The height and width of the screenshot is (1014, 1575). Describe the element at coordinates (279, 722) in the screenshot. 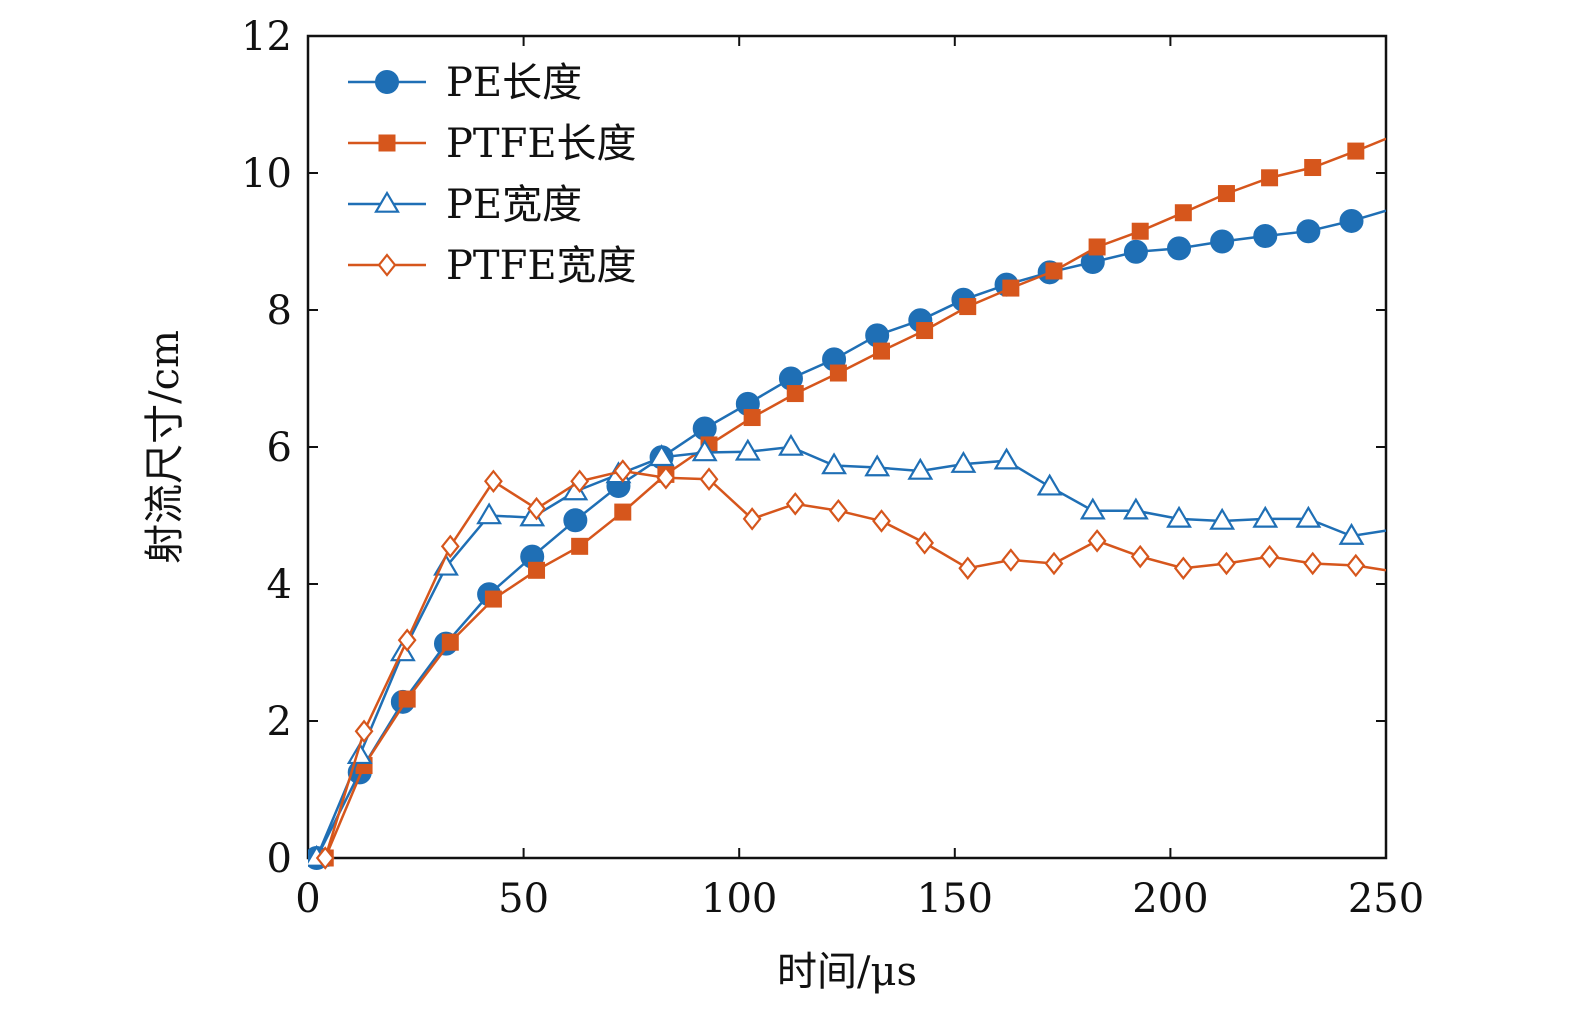

I see `y-tick-label: 2` at that location.